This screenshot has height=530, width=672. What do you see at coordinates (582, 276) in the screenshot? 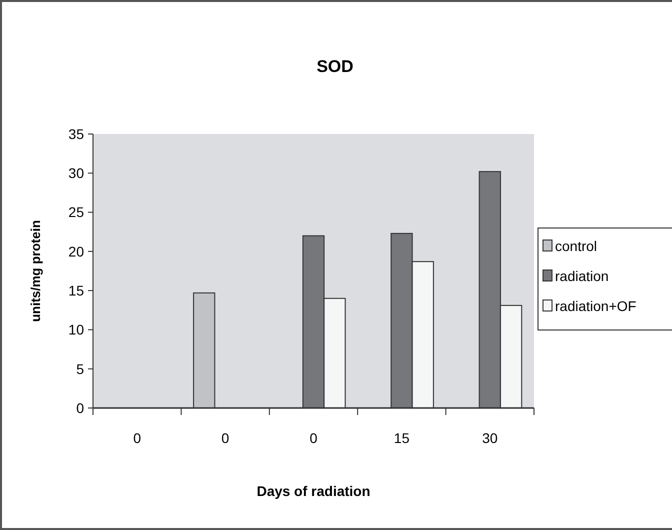
I see `legend-label: radiation` at bounding box center [582, 276].